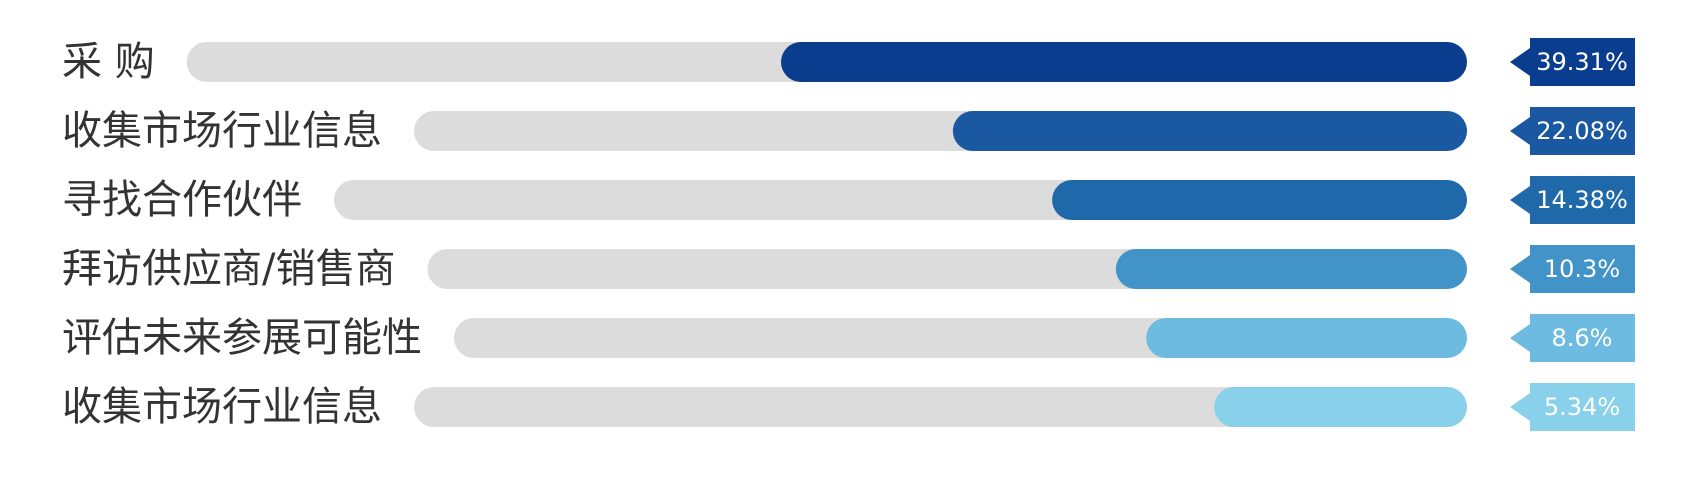 The height and width of the screenshot is (483, 1686). What do you see at coordinates (228, 269) in the screenshot?
I see `category-label: 拜访供应商/销售商` at bounding box center [228, 269].